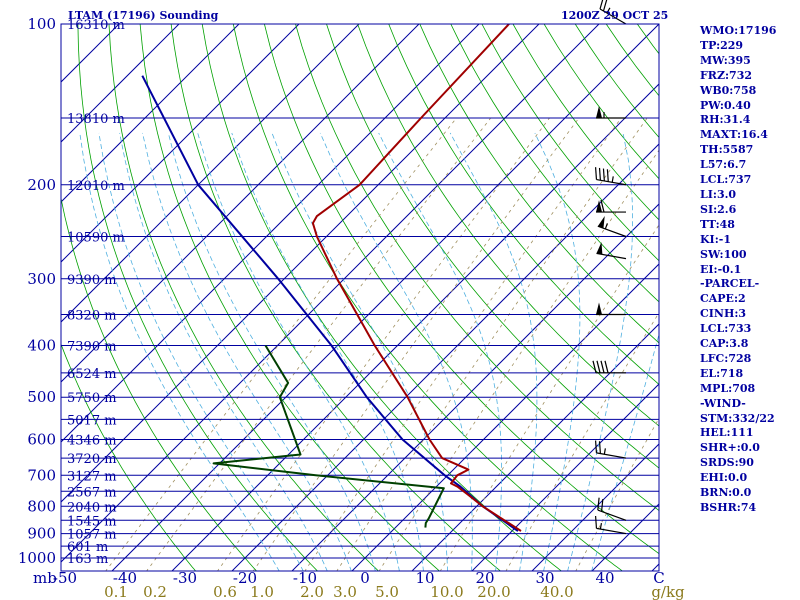 The image size is (800, 600). What do you see at coordinates (41, 506) in the screenshot?
I see `pressure-tick-label: 800` at bounding box center [41, 506].